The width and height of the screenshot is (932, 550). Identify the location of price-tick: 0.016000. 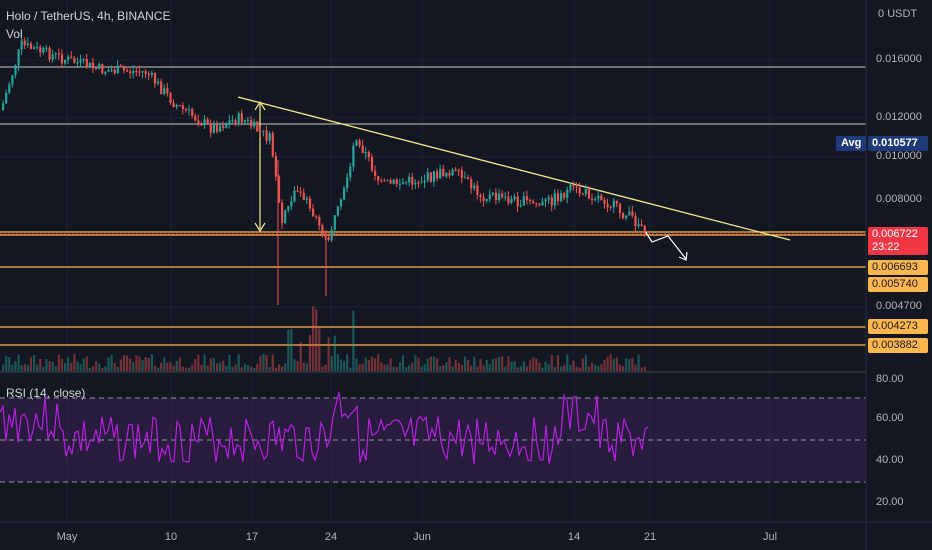
(899, 59).